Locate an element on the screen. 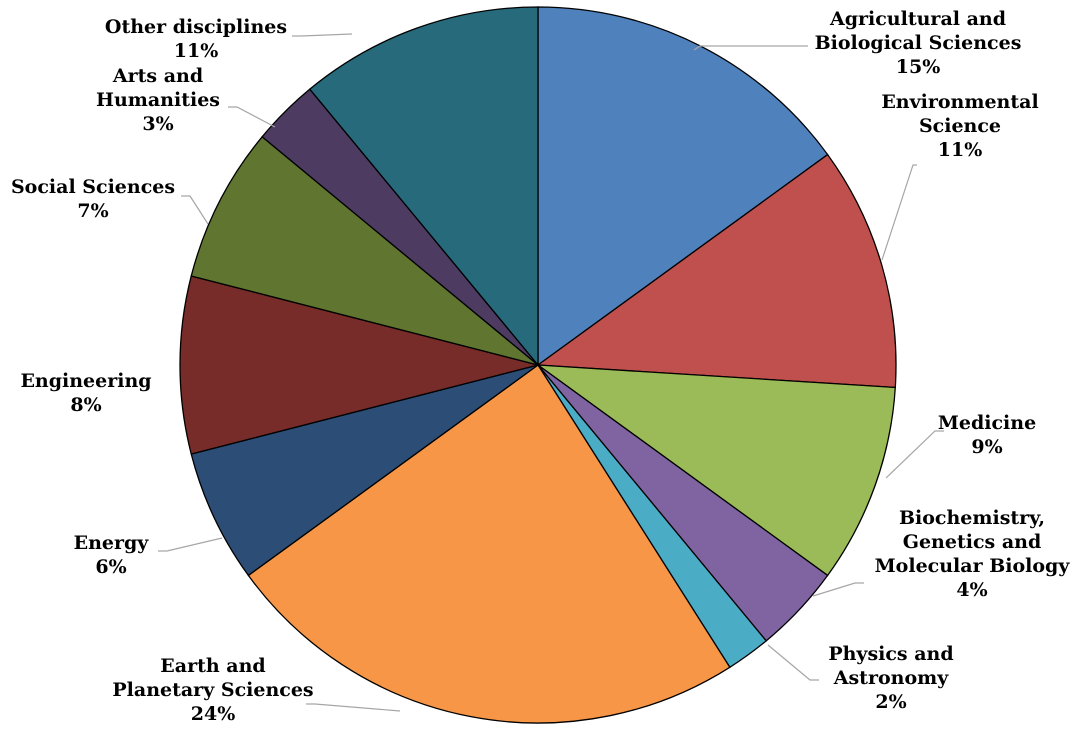 The image size is (1077, 736). slice-category-label: Arts and is located at coordinates (157, 76).